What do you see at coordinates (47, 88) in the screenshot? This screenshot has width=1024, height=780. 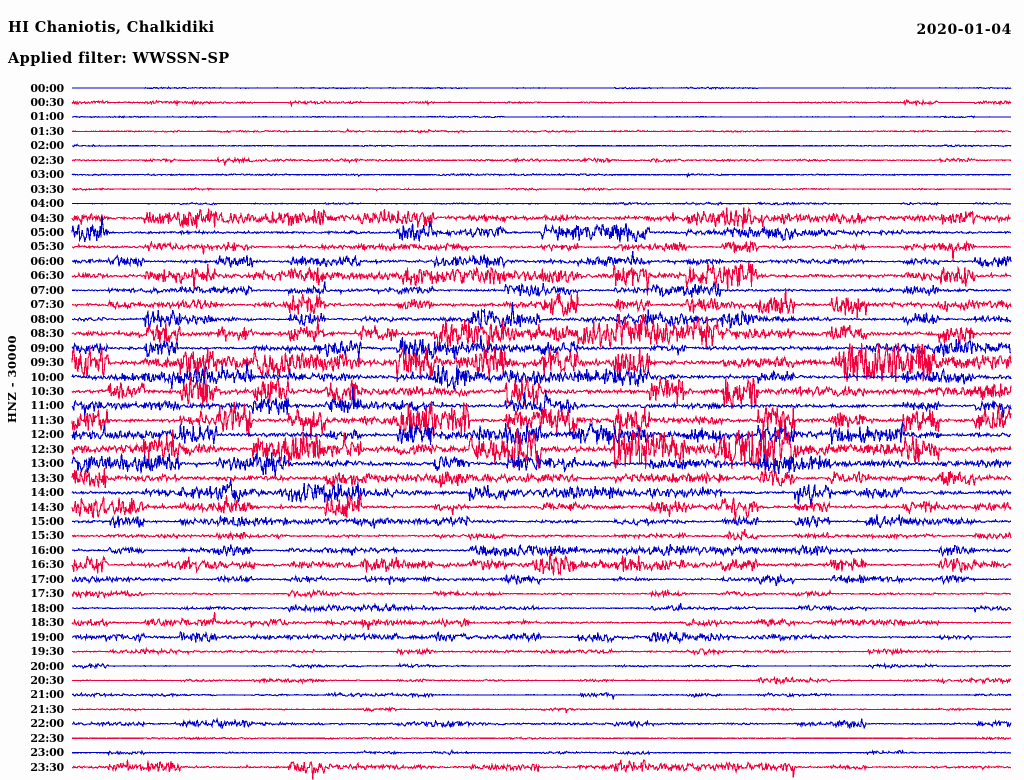 I see `time-label: 00:00` at bounding box center [47, 88].